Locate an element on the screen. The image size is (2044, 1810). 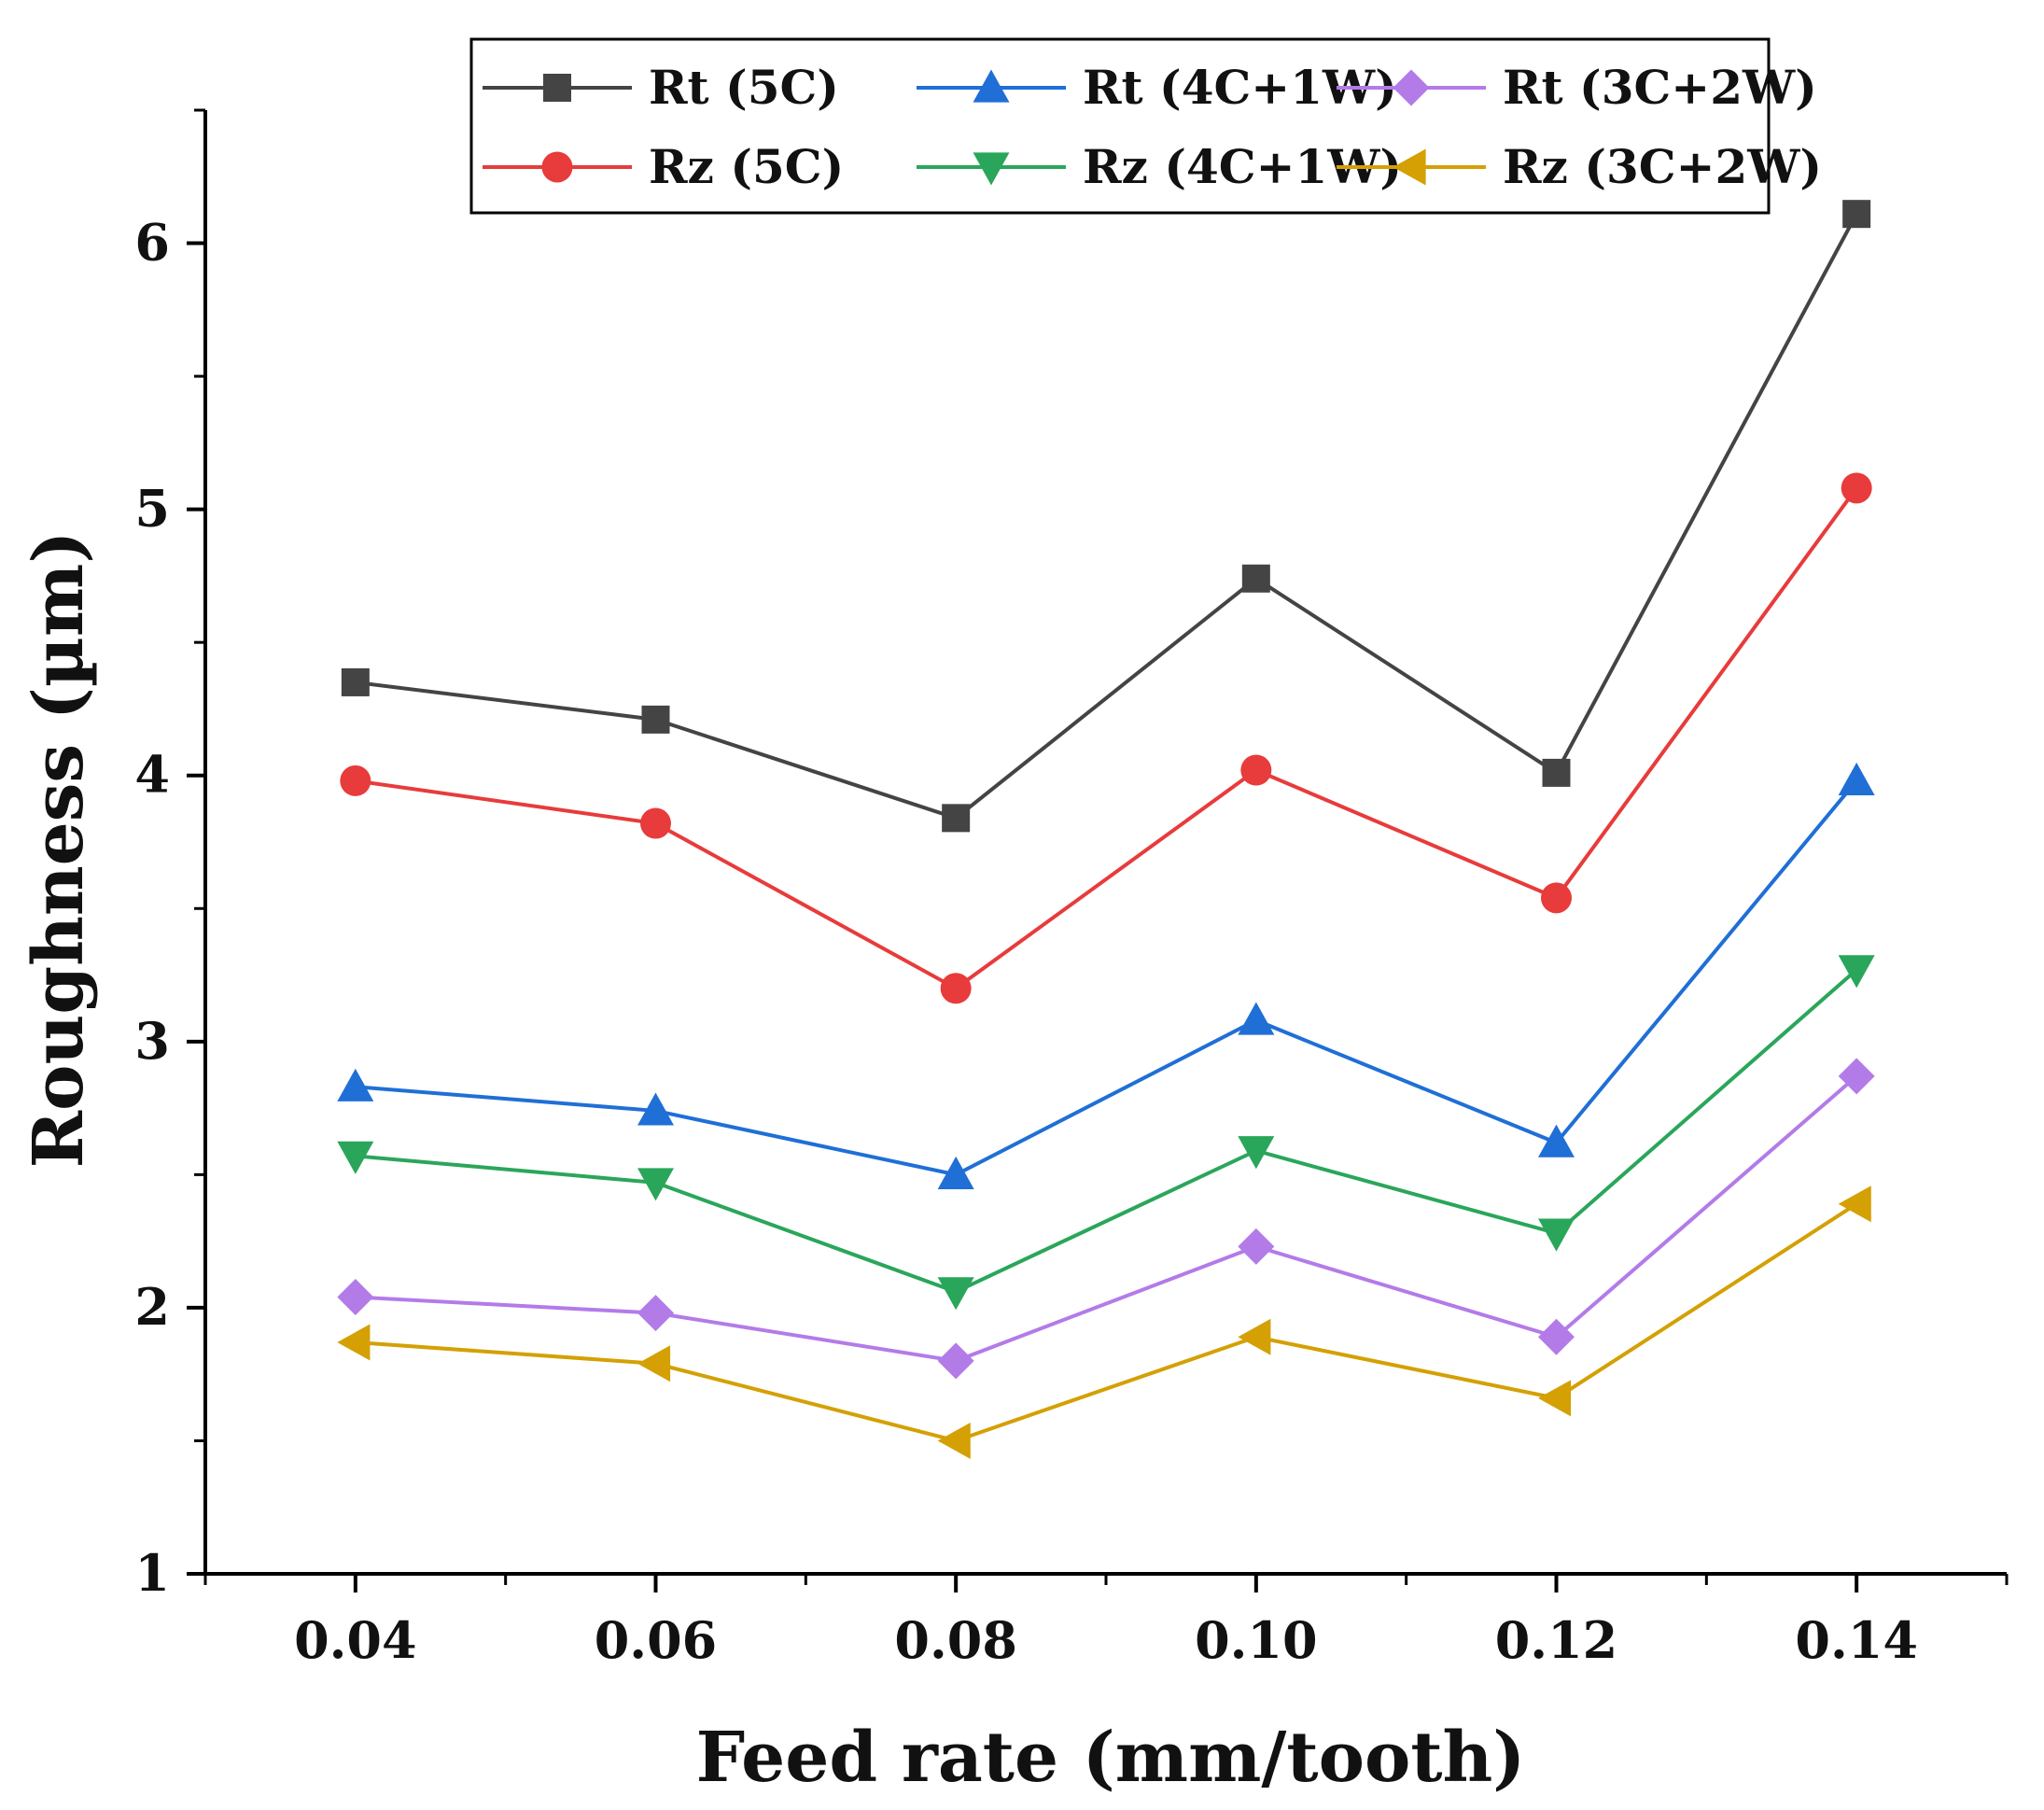
y-tick-label: 4 is located at coordinates (152, 775).